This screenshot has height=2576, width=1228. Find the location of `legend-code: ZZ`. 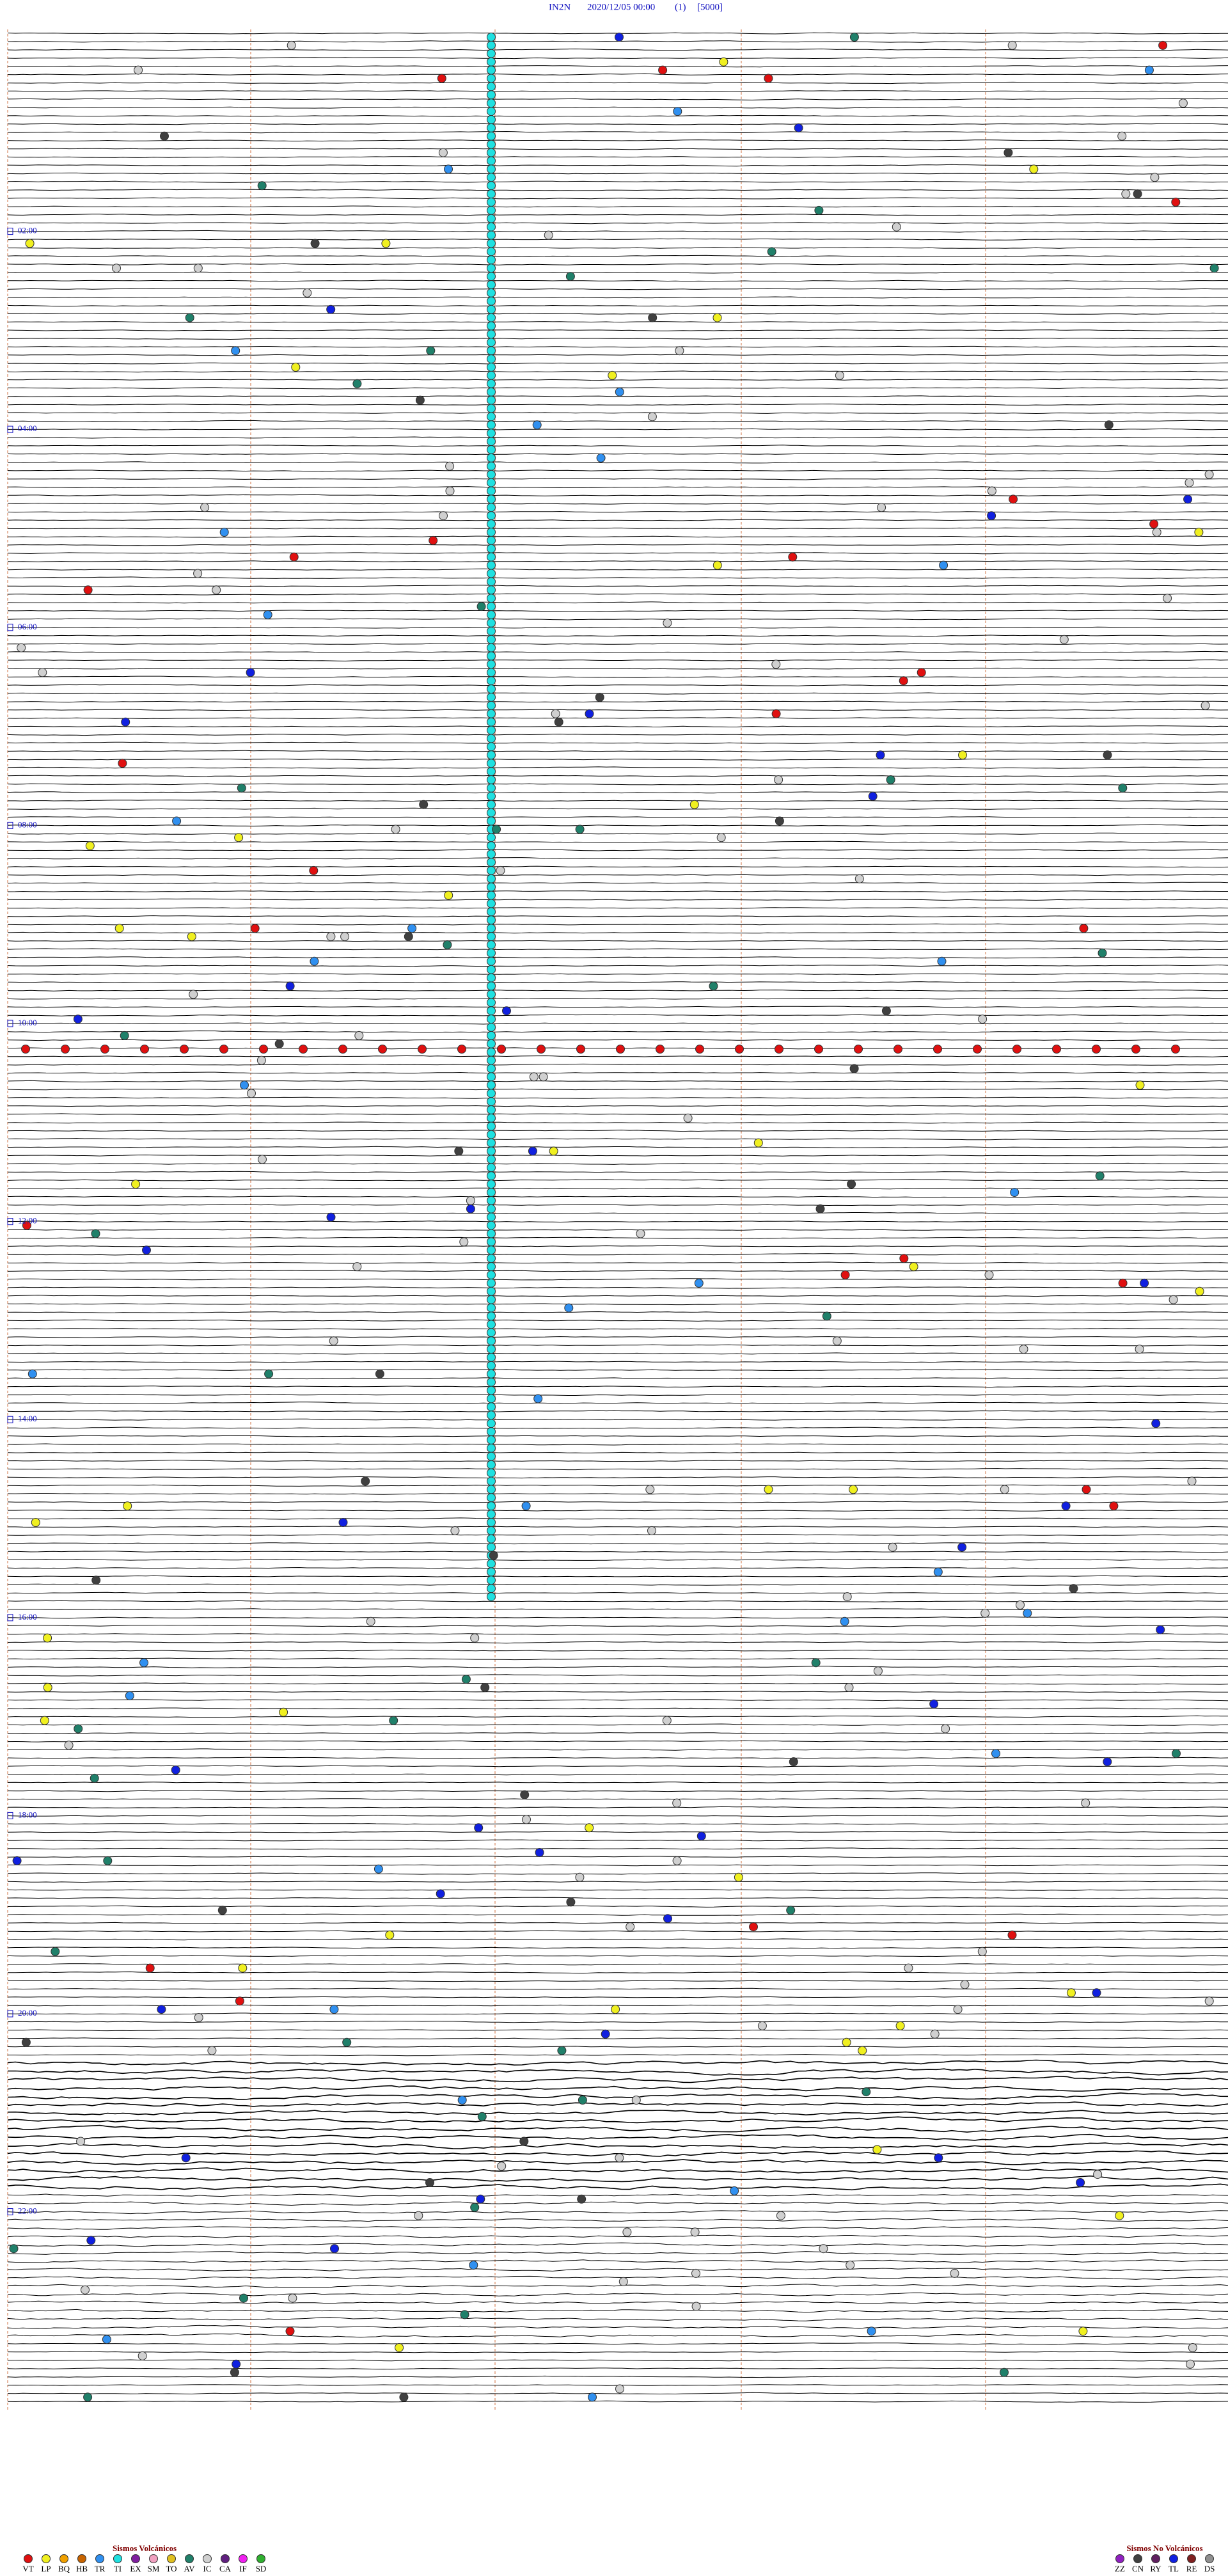

legend-code: ZZ is located at coordinates (1120, 2568).